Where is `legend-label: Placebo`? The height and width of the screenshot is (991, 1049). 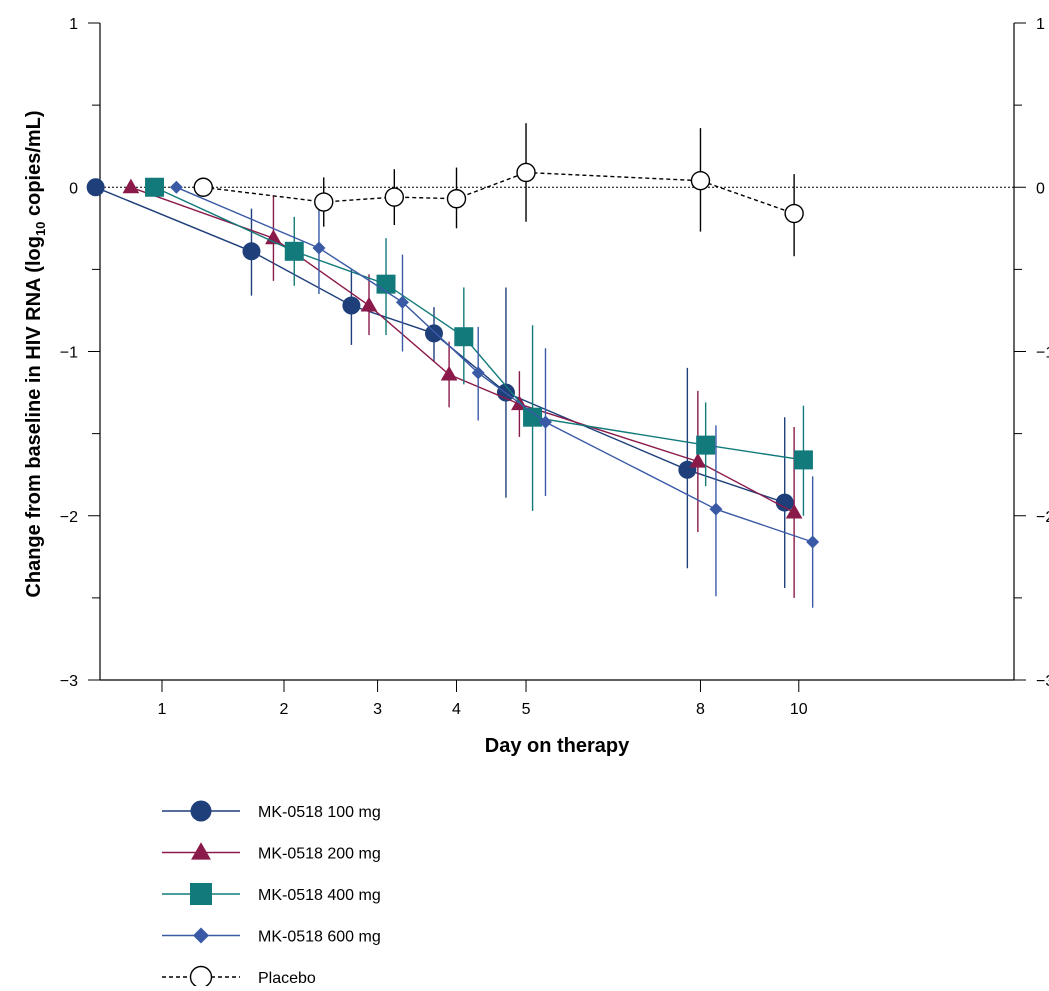 legend-label: Placebo is located at coordinates (287, 978).